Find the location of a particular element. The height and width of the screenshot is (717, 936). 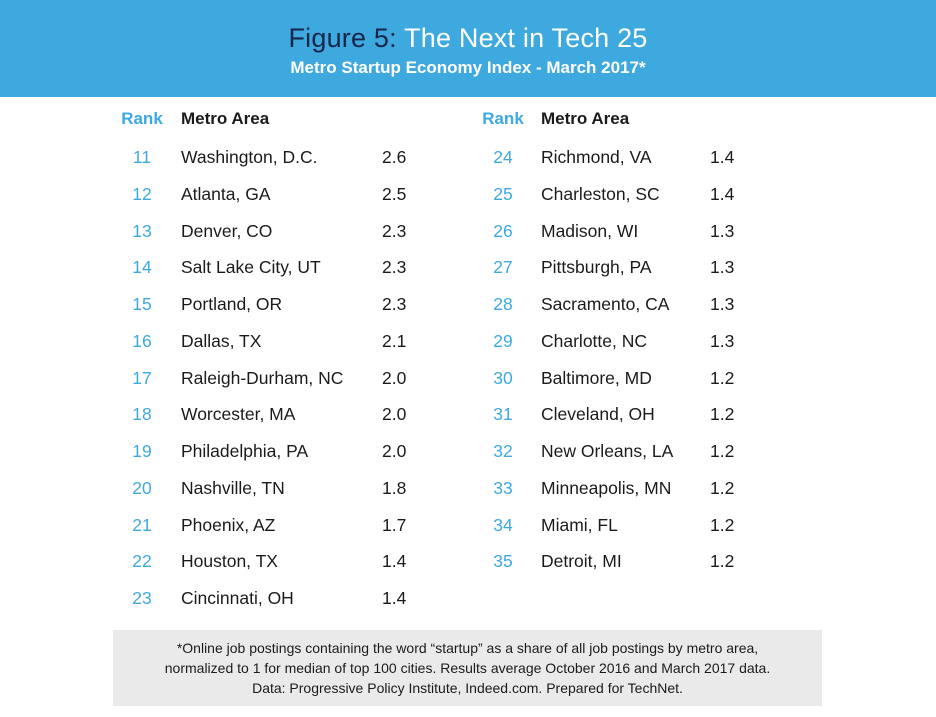

table-row: 33 Minneapolis, MN 1.2 is located at coordinates (468, 488).